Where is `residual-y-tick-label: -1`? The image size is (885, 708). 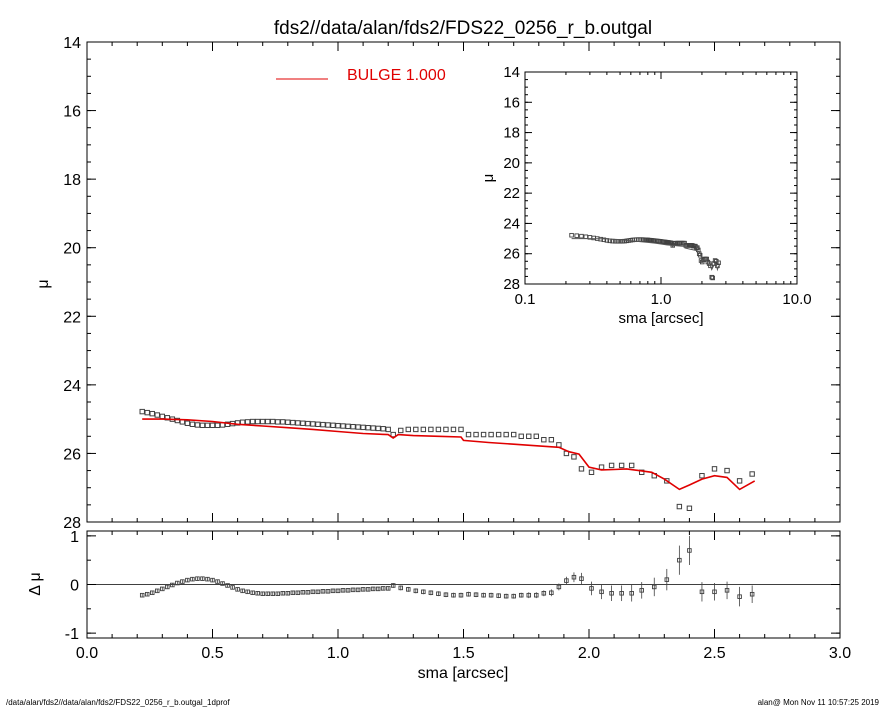 residual-y-tick-label: -1 is located at coordinates (72, 634).